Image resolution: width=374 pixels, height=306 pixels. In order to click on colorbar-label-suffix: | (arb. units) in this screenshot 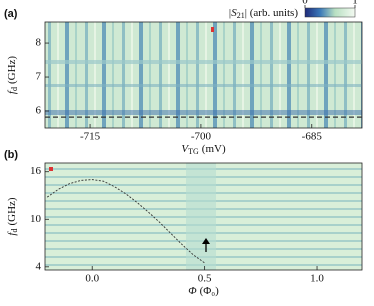, I will do `click(272, 13)`.